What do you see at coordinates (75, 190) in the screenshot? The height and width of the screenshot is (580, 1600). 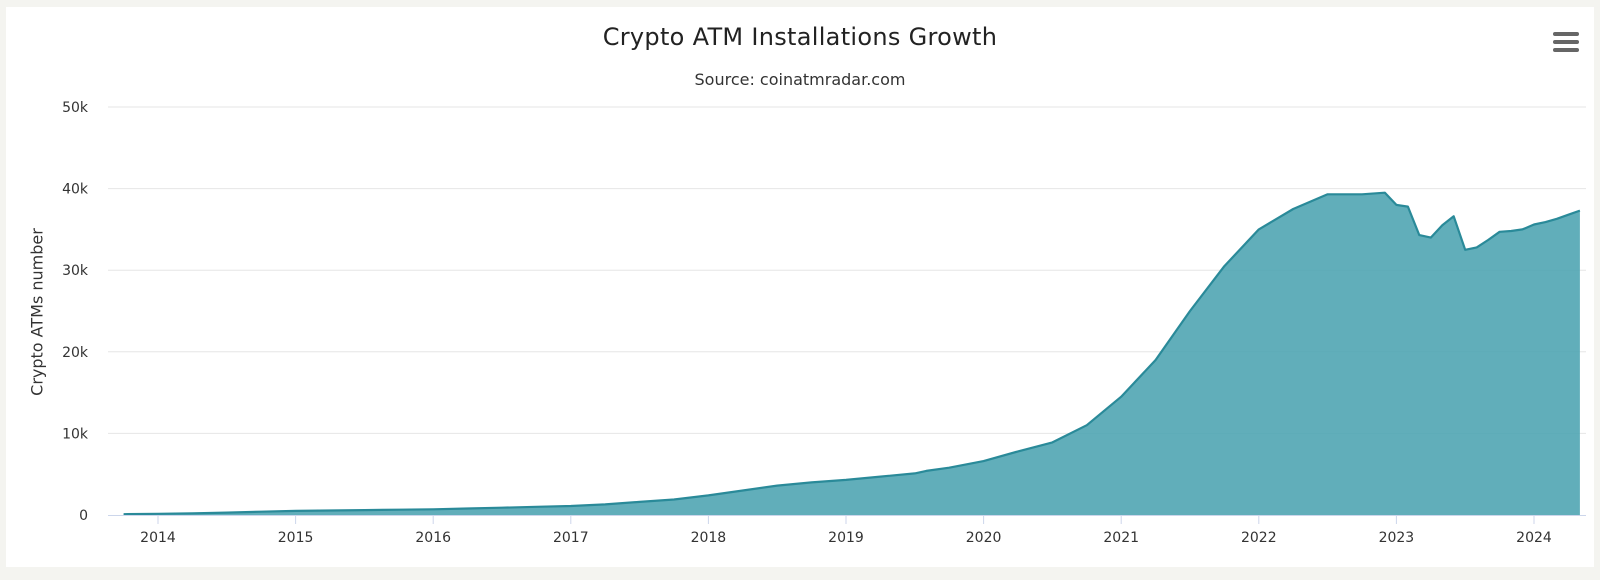 I see `y-tick-label: 40k` at bounding box center [75, 190].